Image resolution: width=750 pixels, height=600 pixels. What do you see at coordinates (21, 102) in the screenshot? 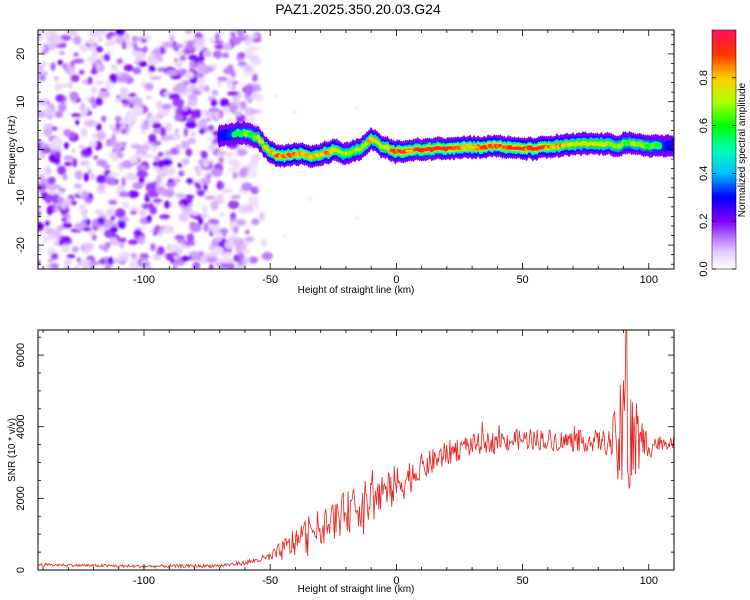
I see `y-tick-label: 10` at bounding box center [21, 102].